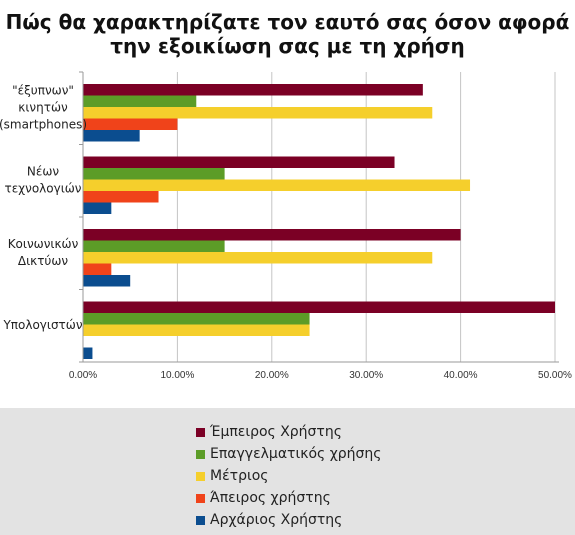 This screenshot has width=575, height=535. I want to click on chart-title-line2: την εξοικίωση σας με τη χρήση, so click(287, 46).